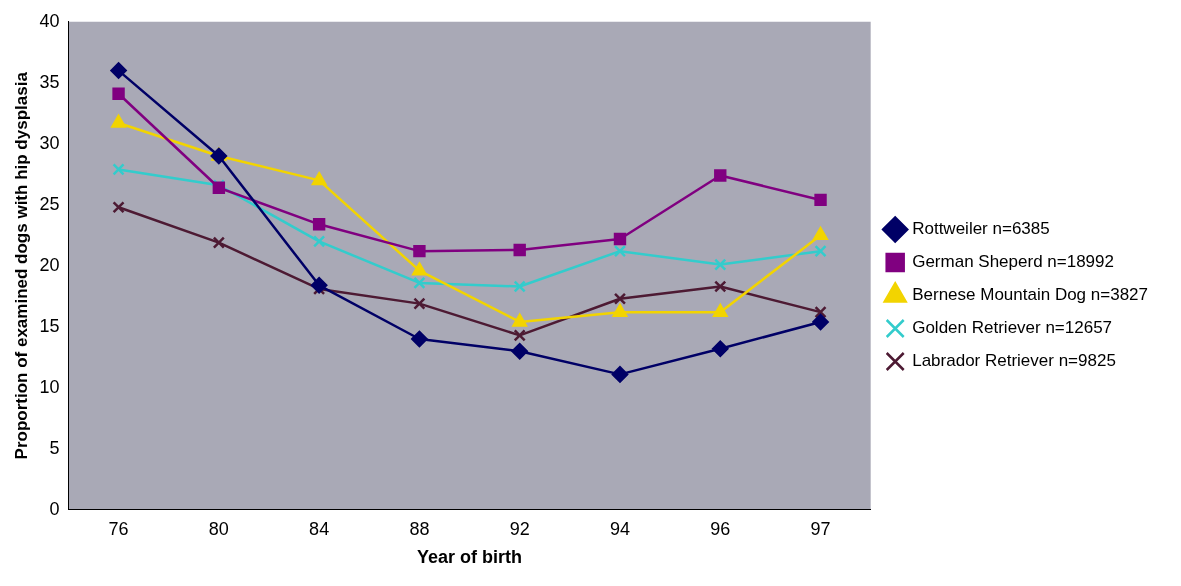 This screenshot has height=586, width=1181. Describe the element at coordinates (21, 265) in the screenshot. I see `y-axis-title: Proportion of examined dogs with hip dysplasia` at that location.